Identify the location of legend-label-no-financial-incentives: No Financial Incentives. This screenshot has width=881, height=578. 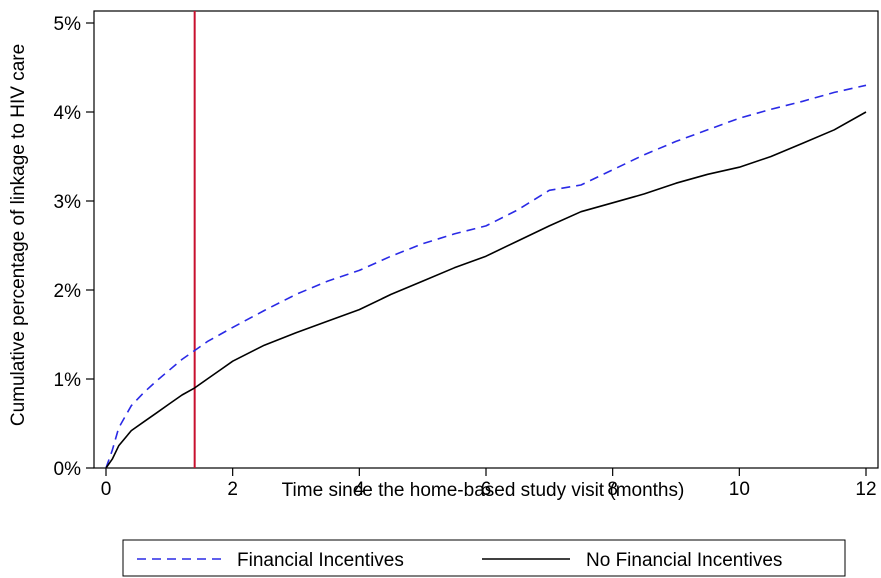
(684, 560).